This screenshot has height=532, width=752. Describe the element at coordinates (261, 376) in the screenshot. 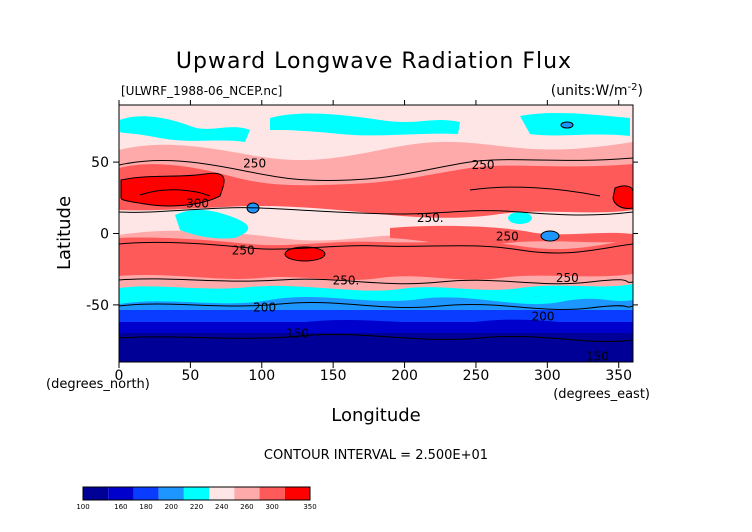

I see `x-tick-label: 100` at that location.